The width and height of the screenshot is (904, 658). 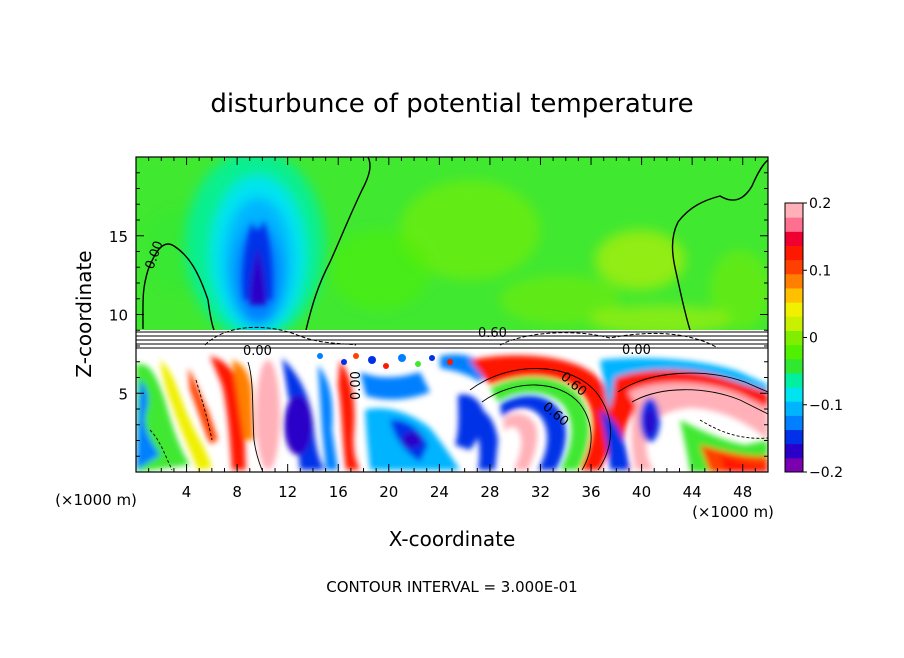 What do you see at coordinates (84, 313) in the screenshot?
I see `y-axis-label: Z-coordinate` at bounding box center [84, 313].